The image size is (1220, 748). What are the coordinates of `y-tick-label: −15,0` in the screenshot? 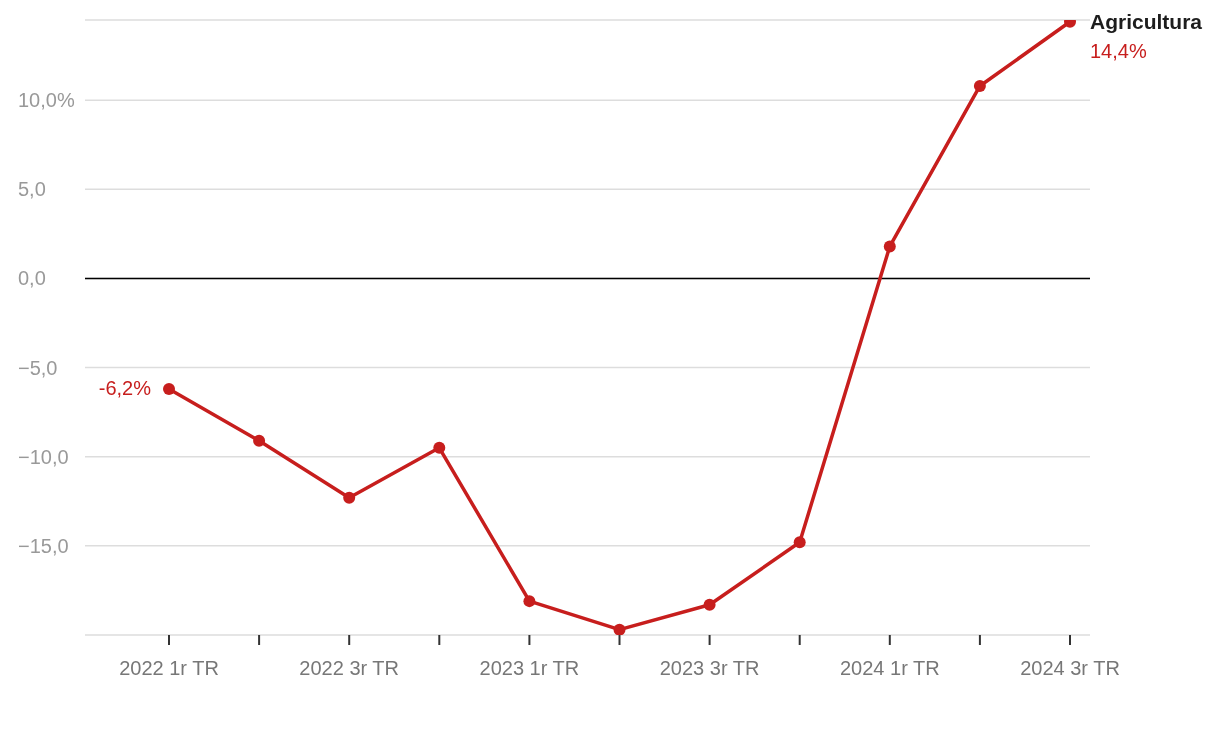 It's located at (43, 545).